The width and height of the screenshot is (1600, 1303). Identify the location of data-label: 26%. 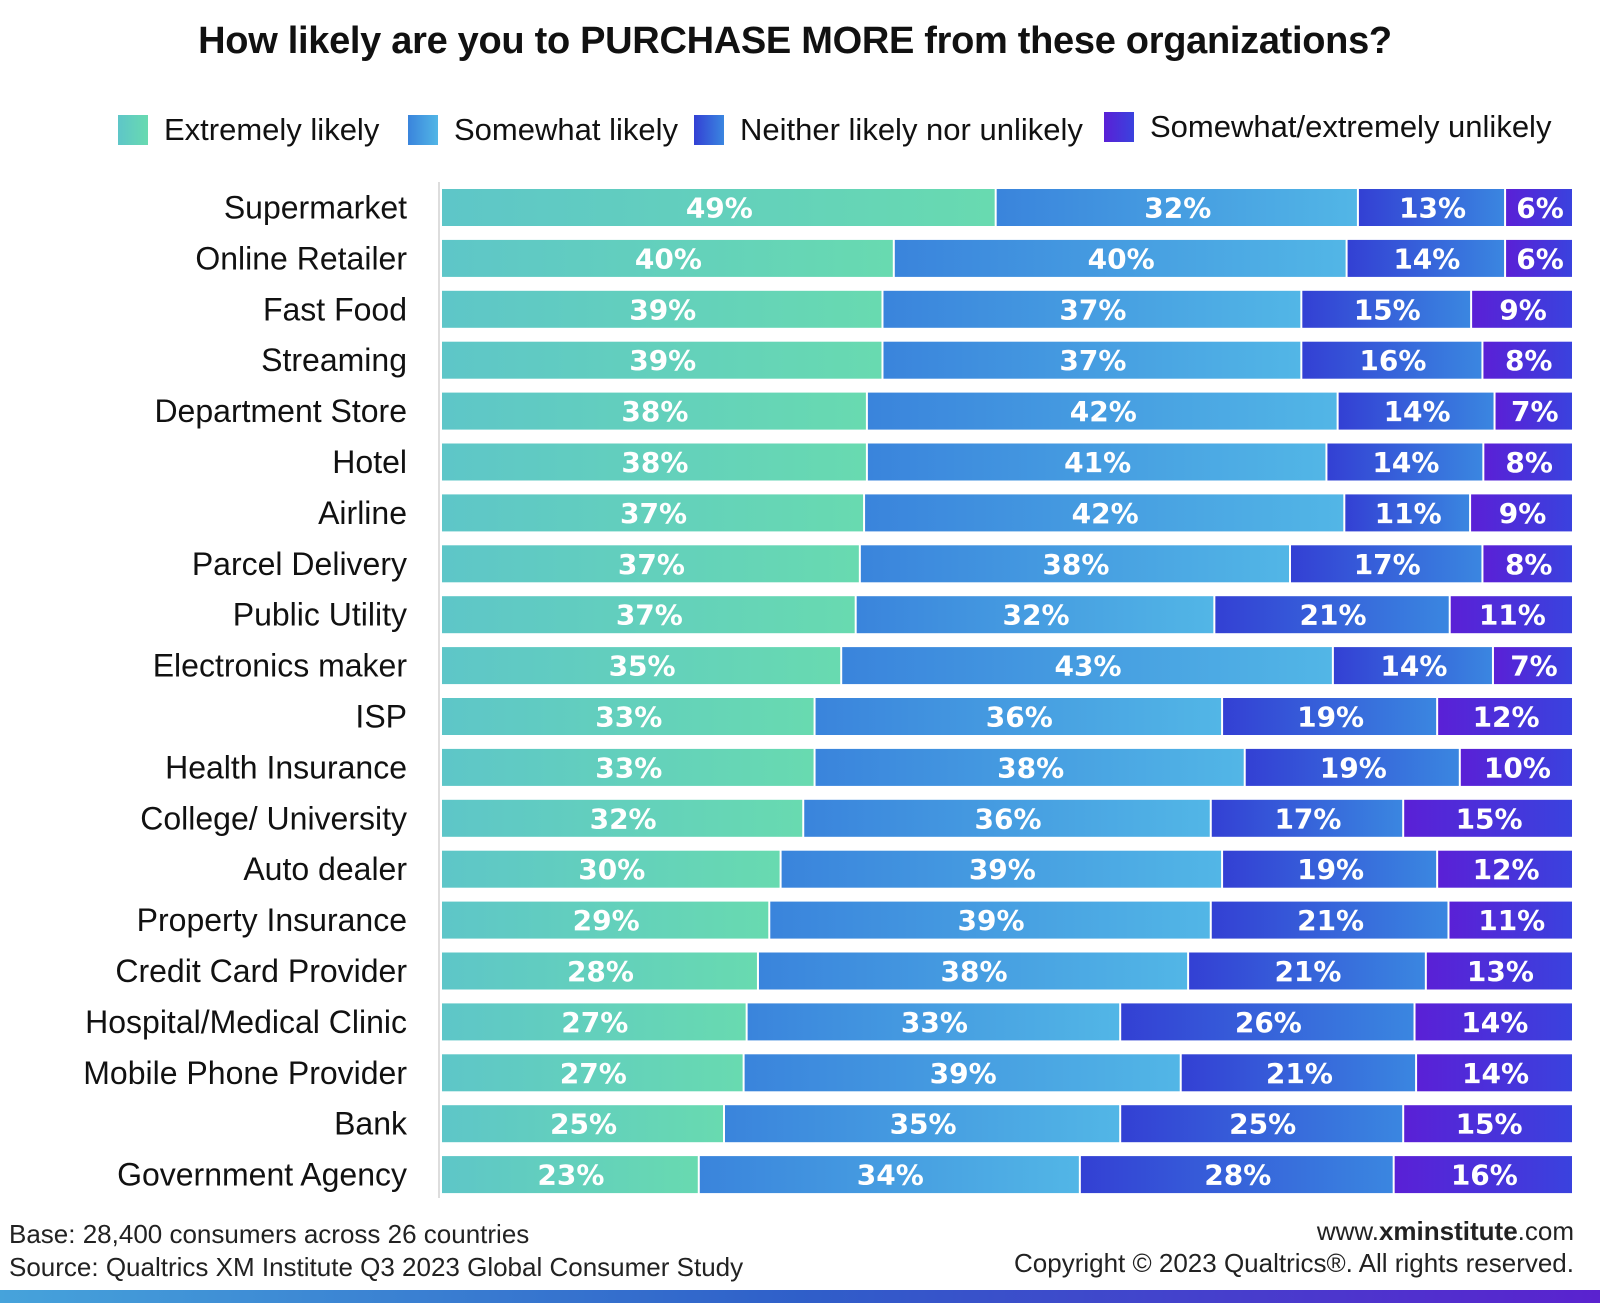
(1268, 1022).